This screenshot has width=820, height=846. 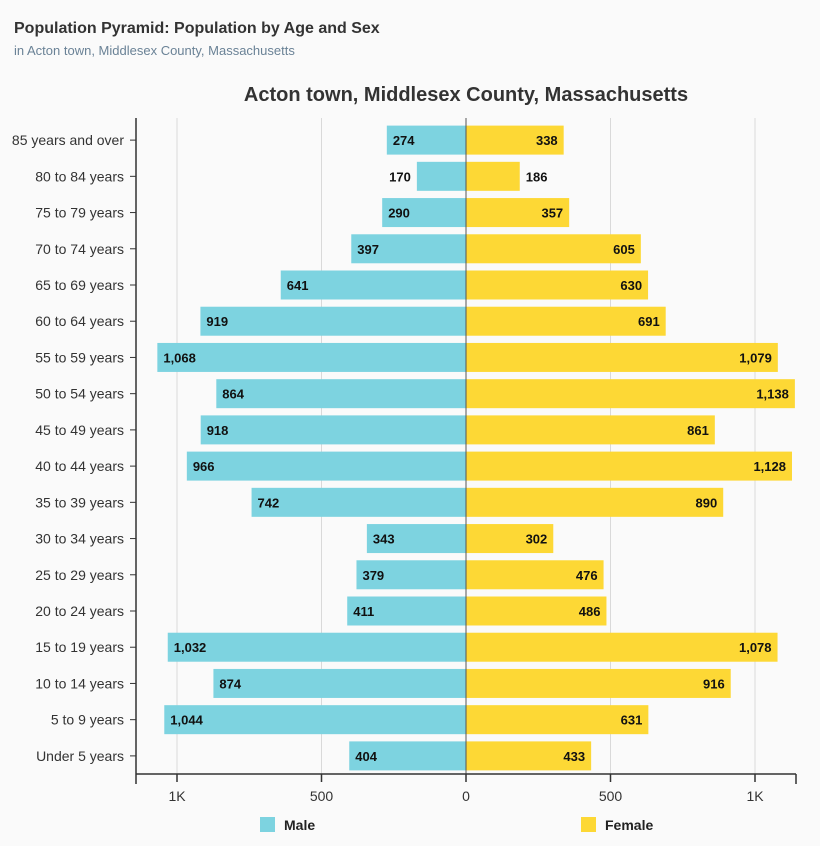 What do you see at coordinates (587, 575) in the screenshot?
I see `female-data-label: 476` at bounding box center [587, 575].